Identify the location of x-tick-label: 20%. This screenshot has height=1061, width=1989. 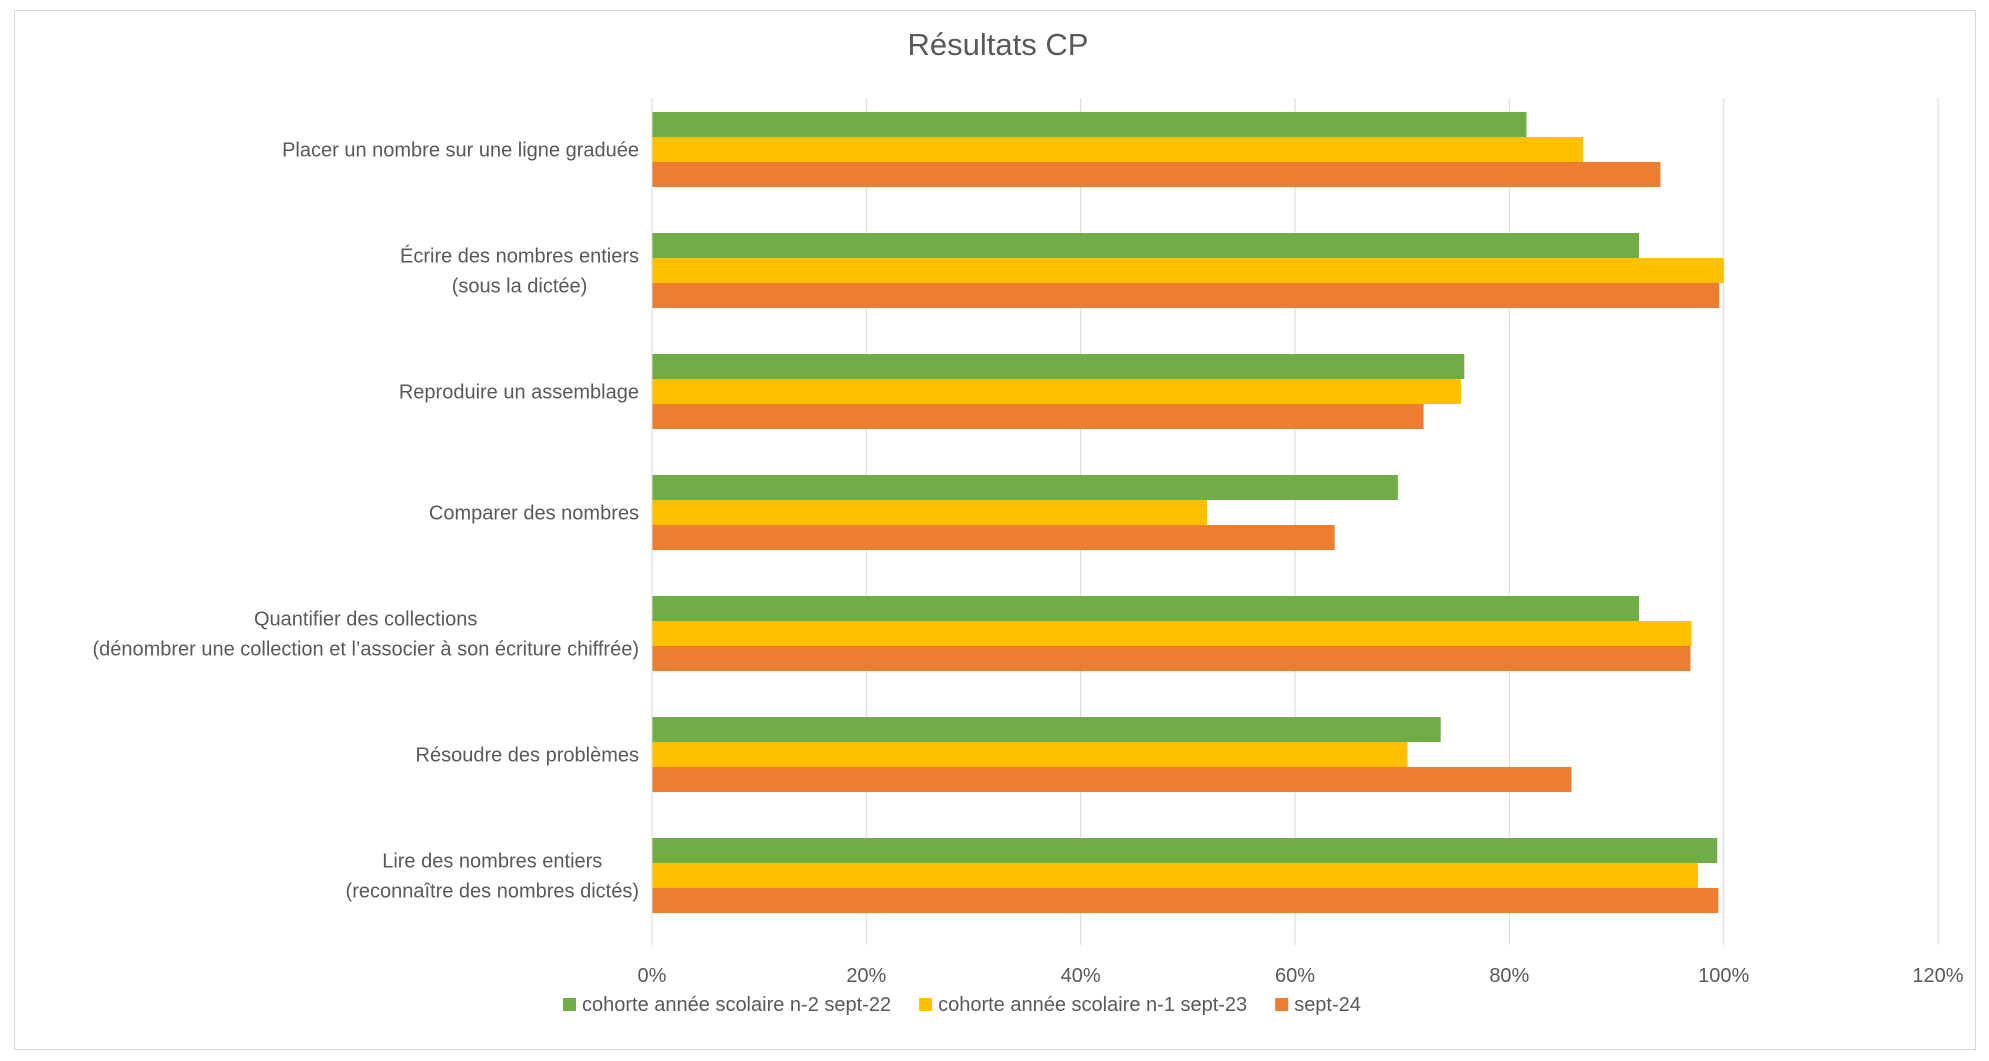
(866, 976).